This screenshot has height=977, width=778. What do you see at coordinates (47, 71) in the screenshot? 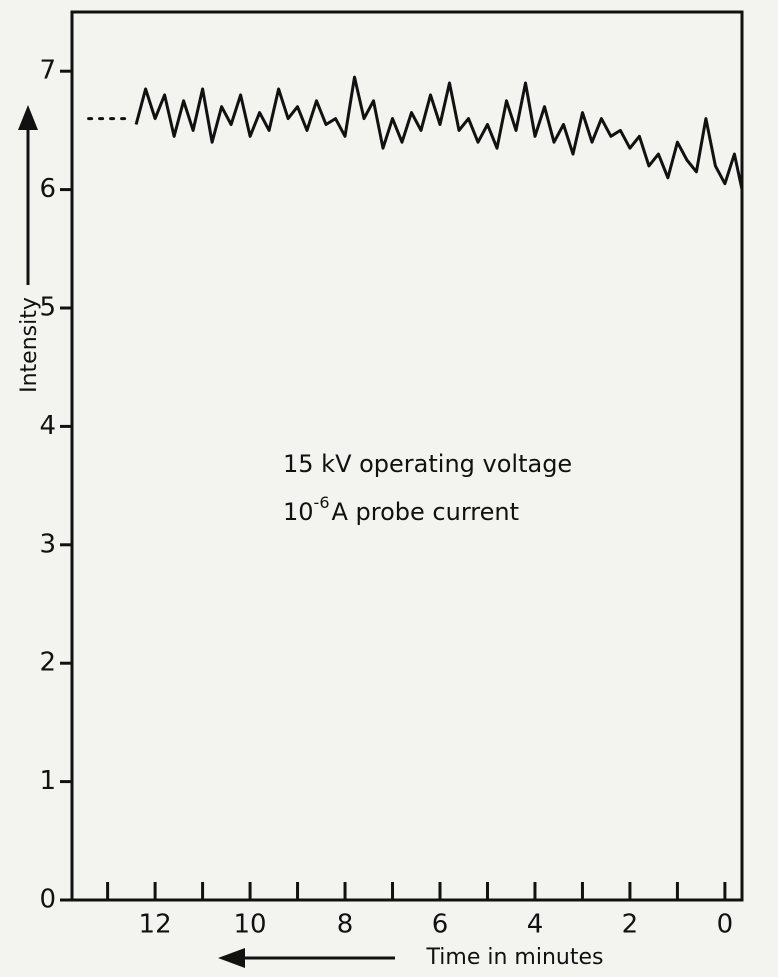
I see `y-tick-label: 7` at bounding box center [47, 71].